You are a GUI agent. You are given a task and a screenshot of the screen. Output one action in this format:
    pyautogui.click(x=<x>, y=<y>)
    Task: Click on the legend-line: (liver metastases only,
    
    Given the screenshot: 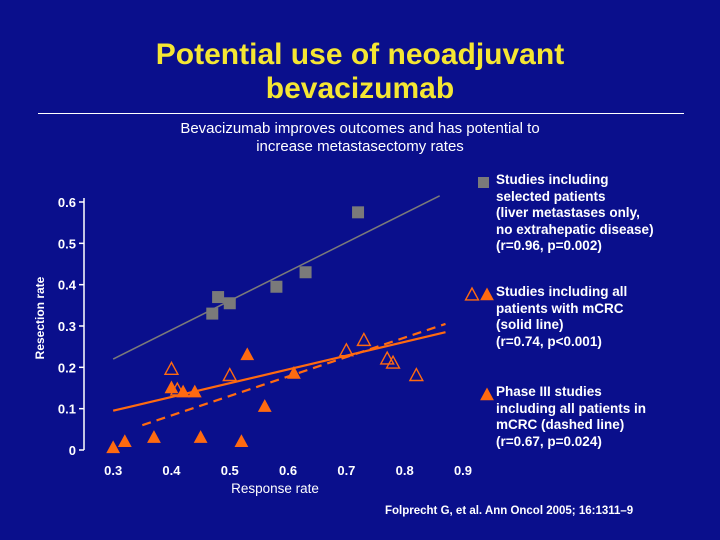 What is the action you would take?
    pyautogui.click(x=568, y=212)
    